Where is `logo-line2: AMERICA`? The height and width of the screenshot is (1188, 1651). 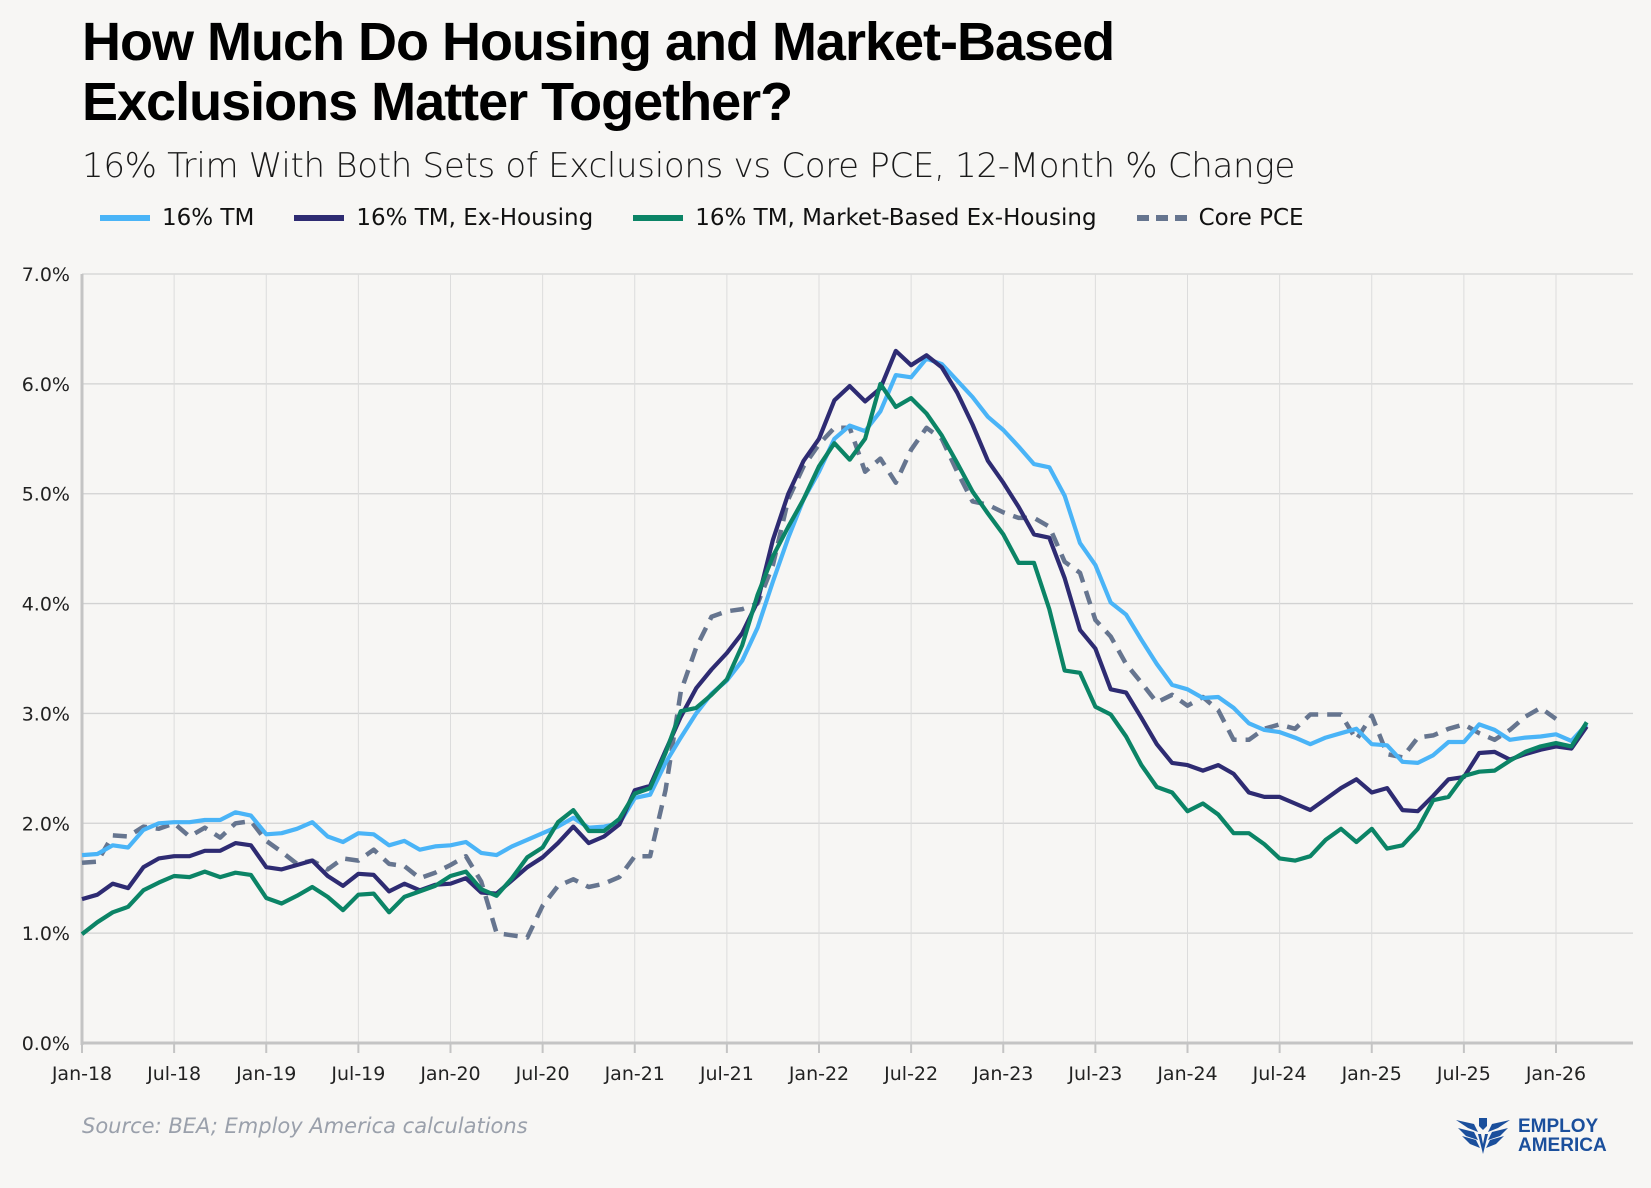 logo-line2: AMERICA is located at coordinates (1562, 1145).